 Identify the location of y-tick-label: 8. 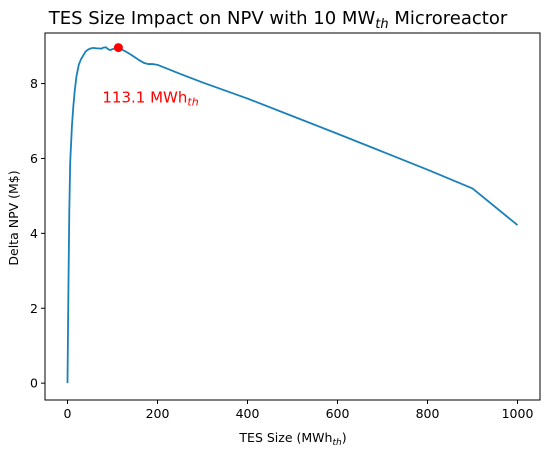
(34, 83).